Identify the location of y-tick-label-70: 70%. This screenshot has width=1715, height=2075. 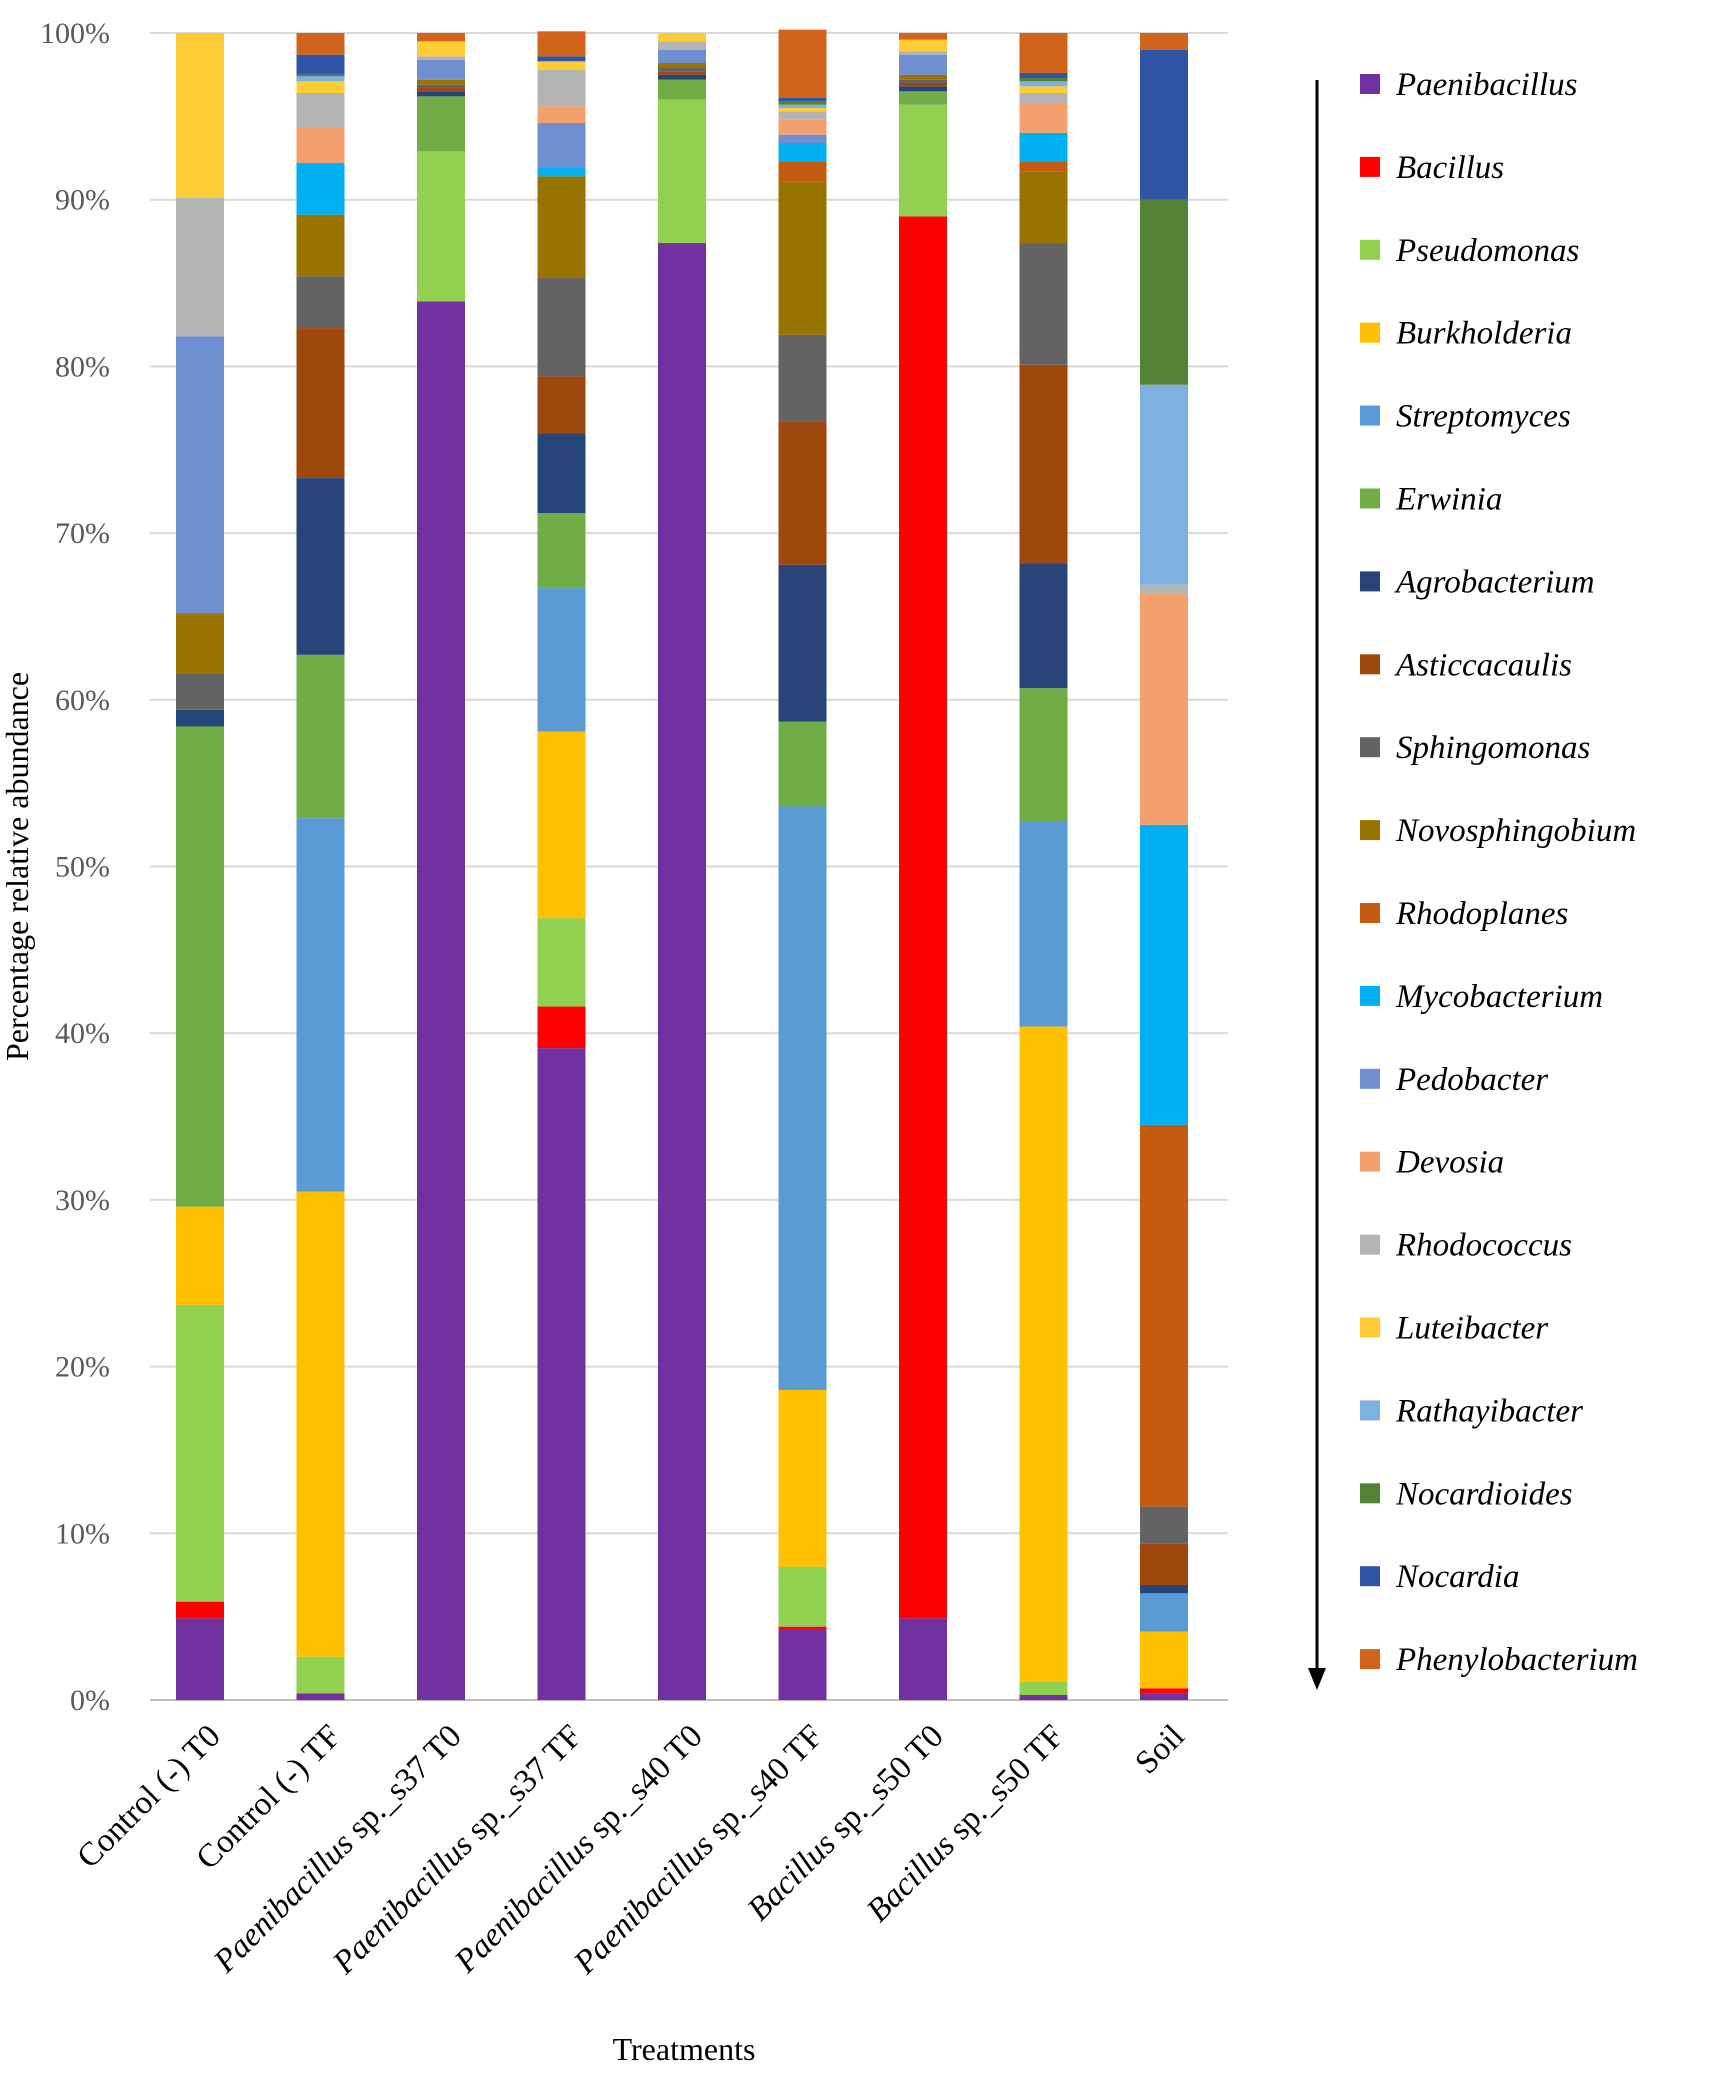
(82, 533).